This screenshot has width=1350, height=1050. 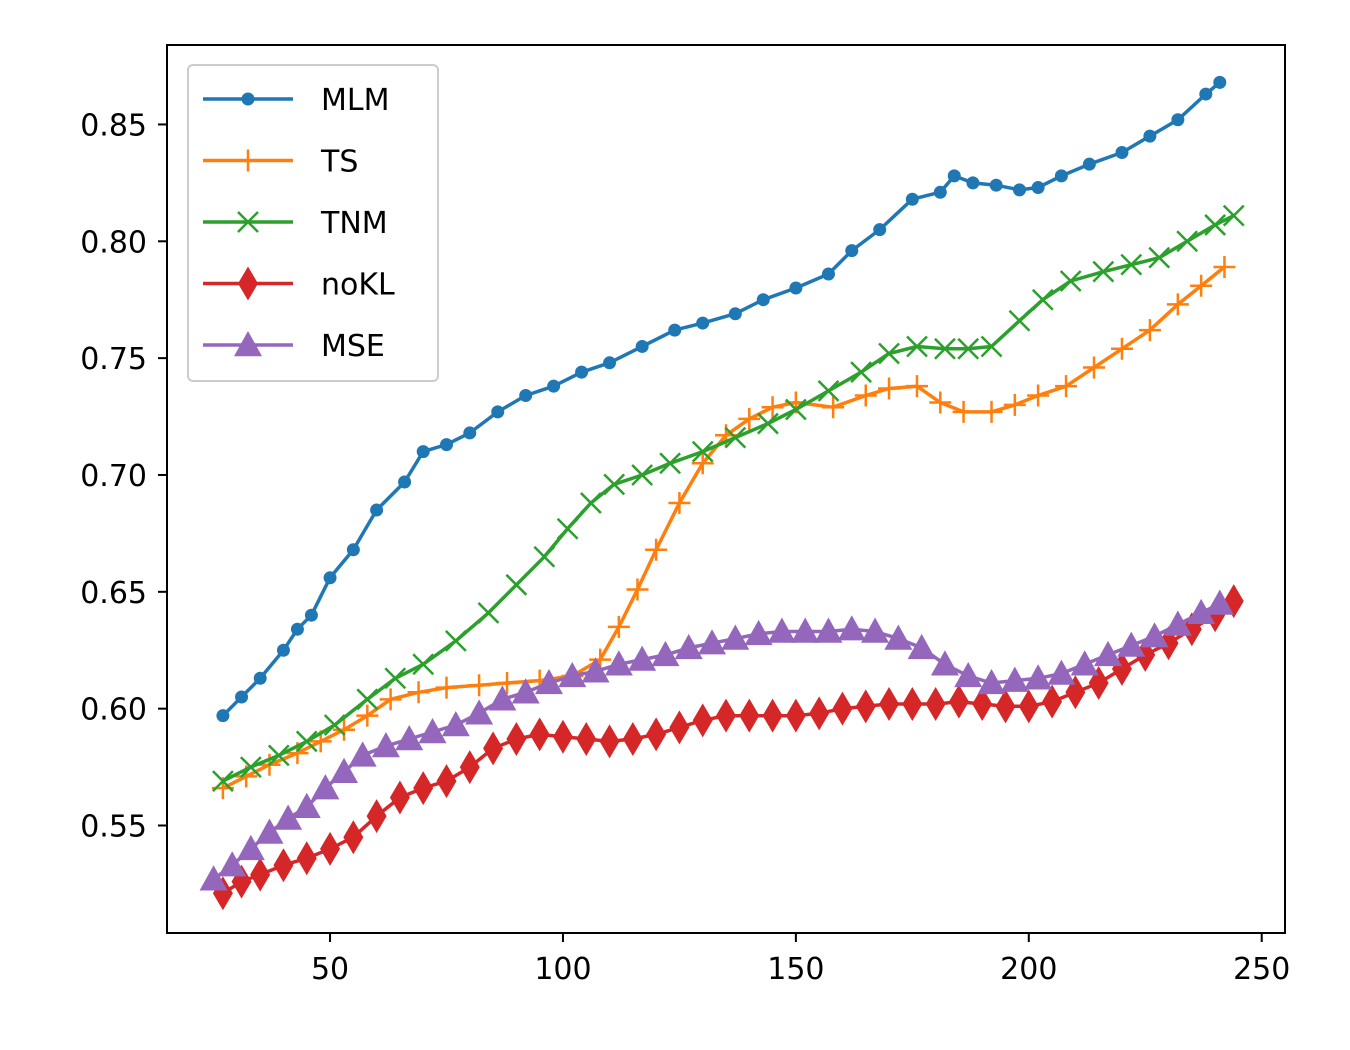 I want to click on legend-item-mlm: MLM, so click(x=296, y=100).